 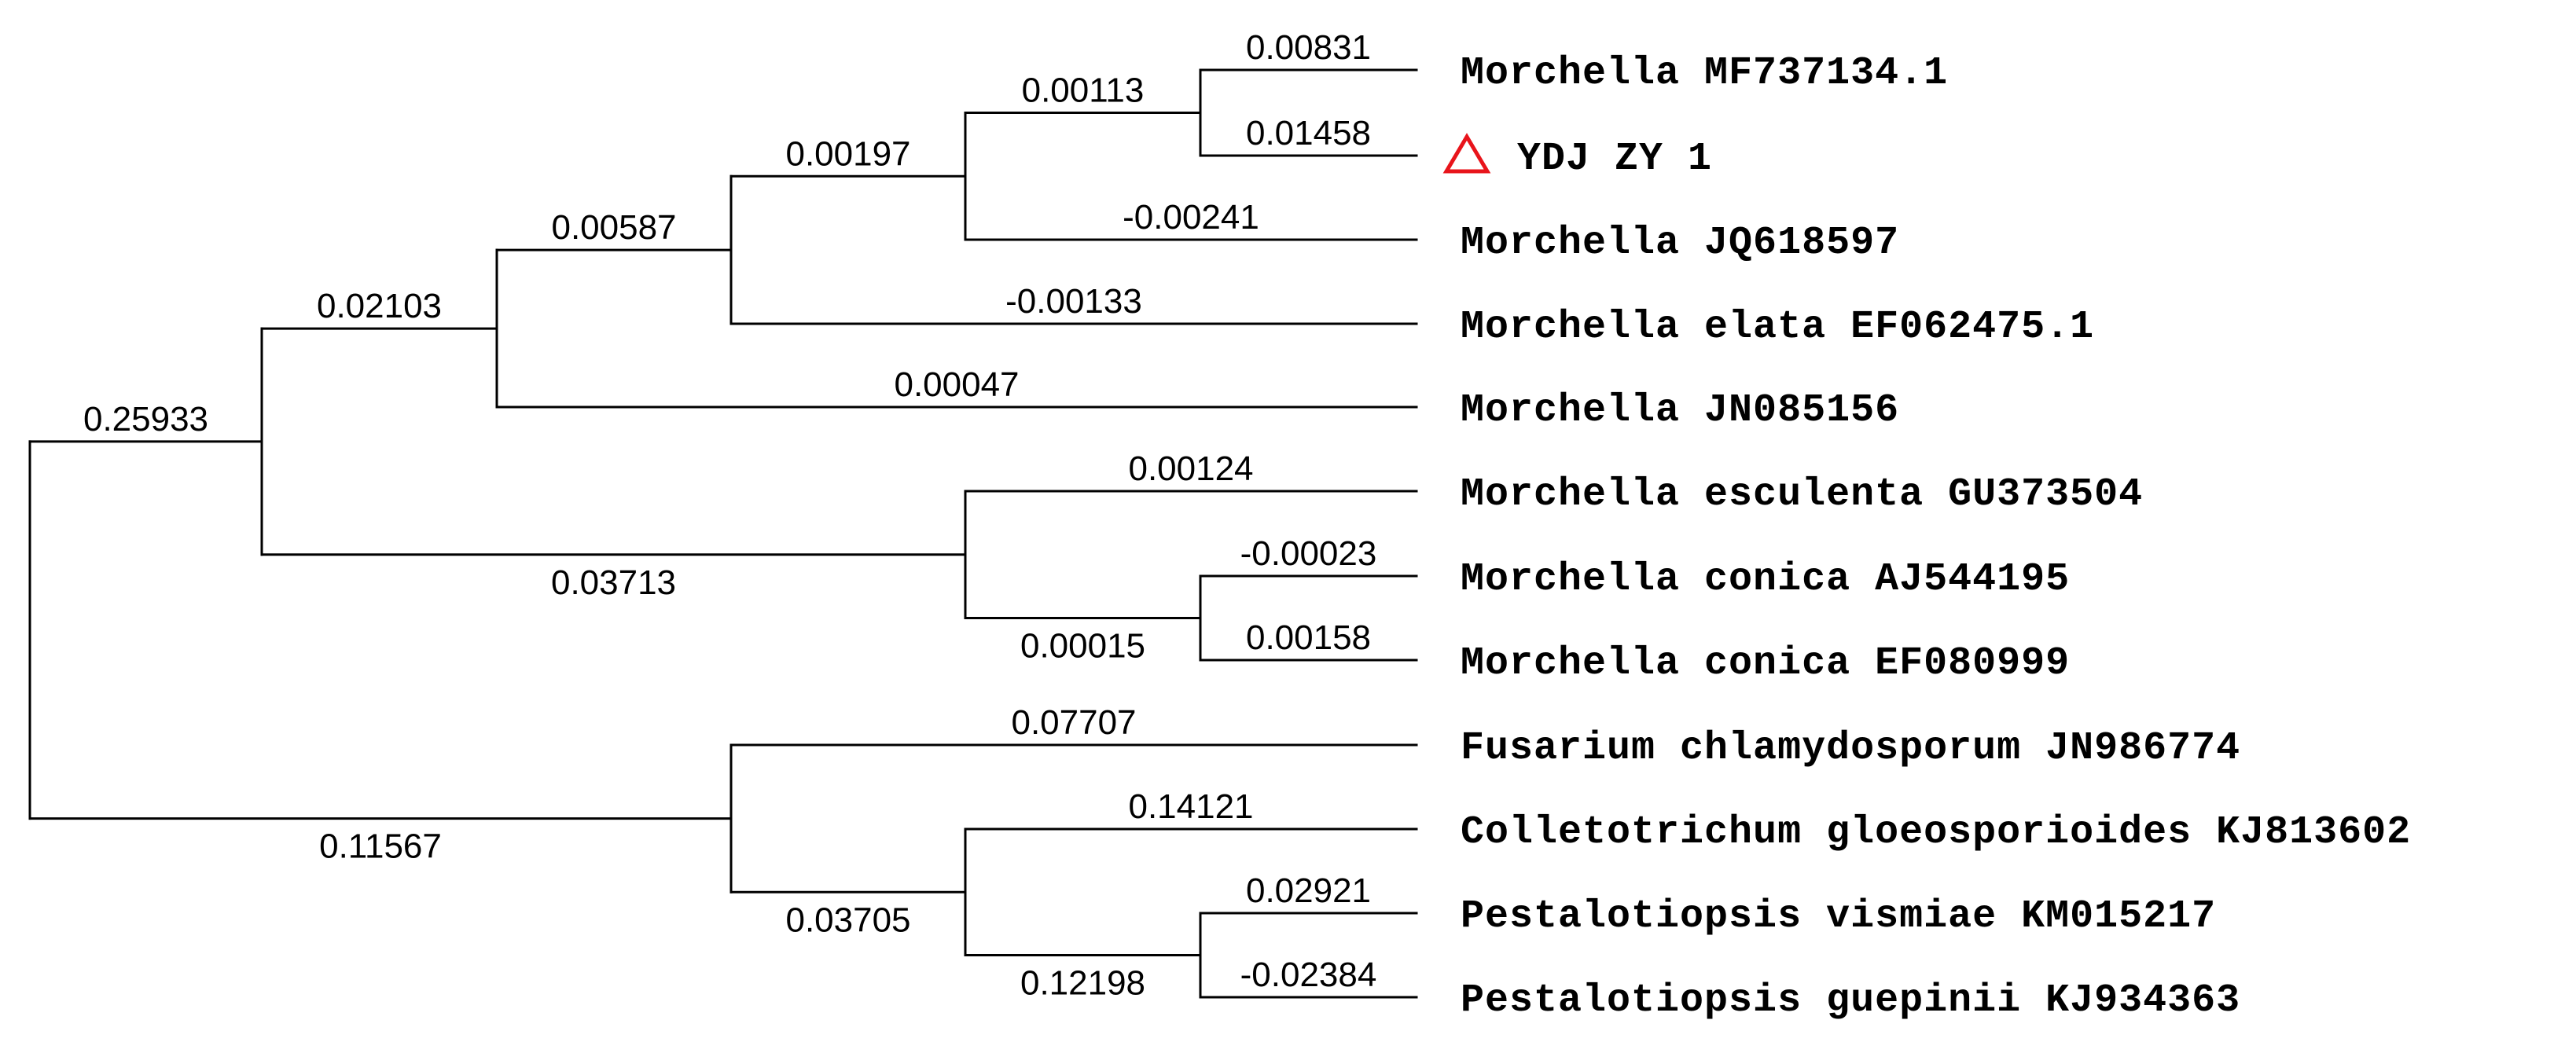 What do you see at coordinates (1777, 327) in the screenshot?
I see `taxon-label: Morchella elata EF062475.1` at bounding box center [1777, 327].